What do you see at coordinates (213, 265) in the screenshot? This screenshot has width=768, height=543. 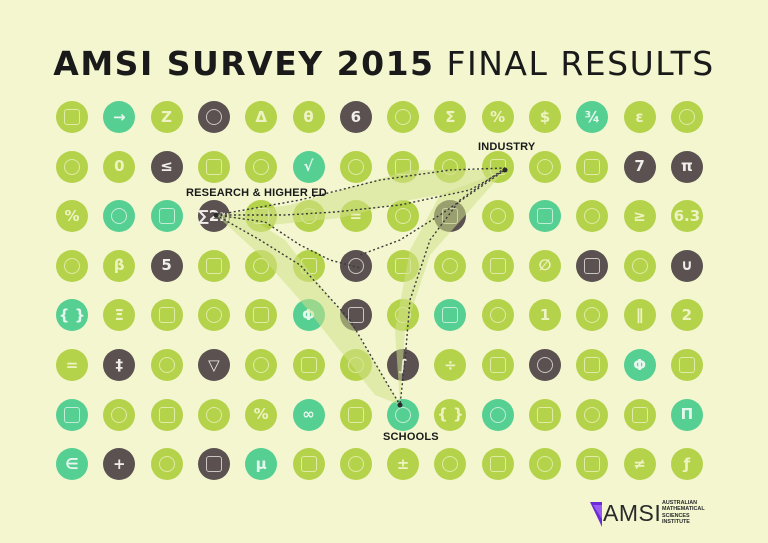 I see `drops-icon` at bounding box center [213, 265].